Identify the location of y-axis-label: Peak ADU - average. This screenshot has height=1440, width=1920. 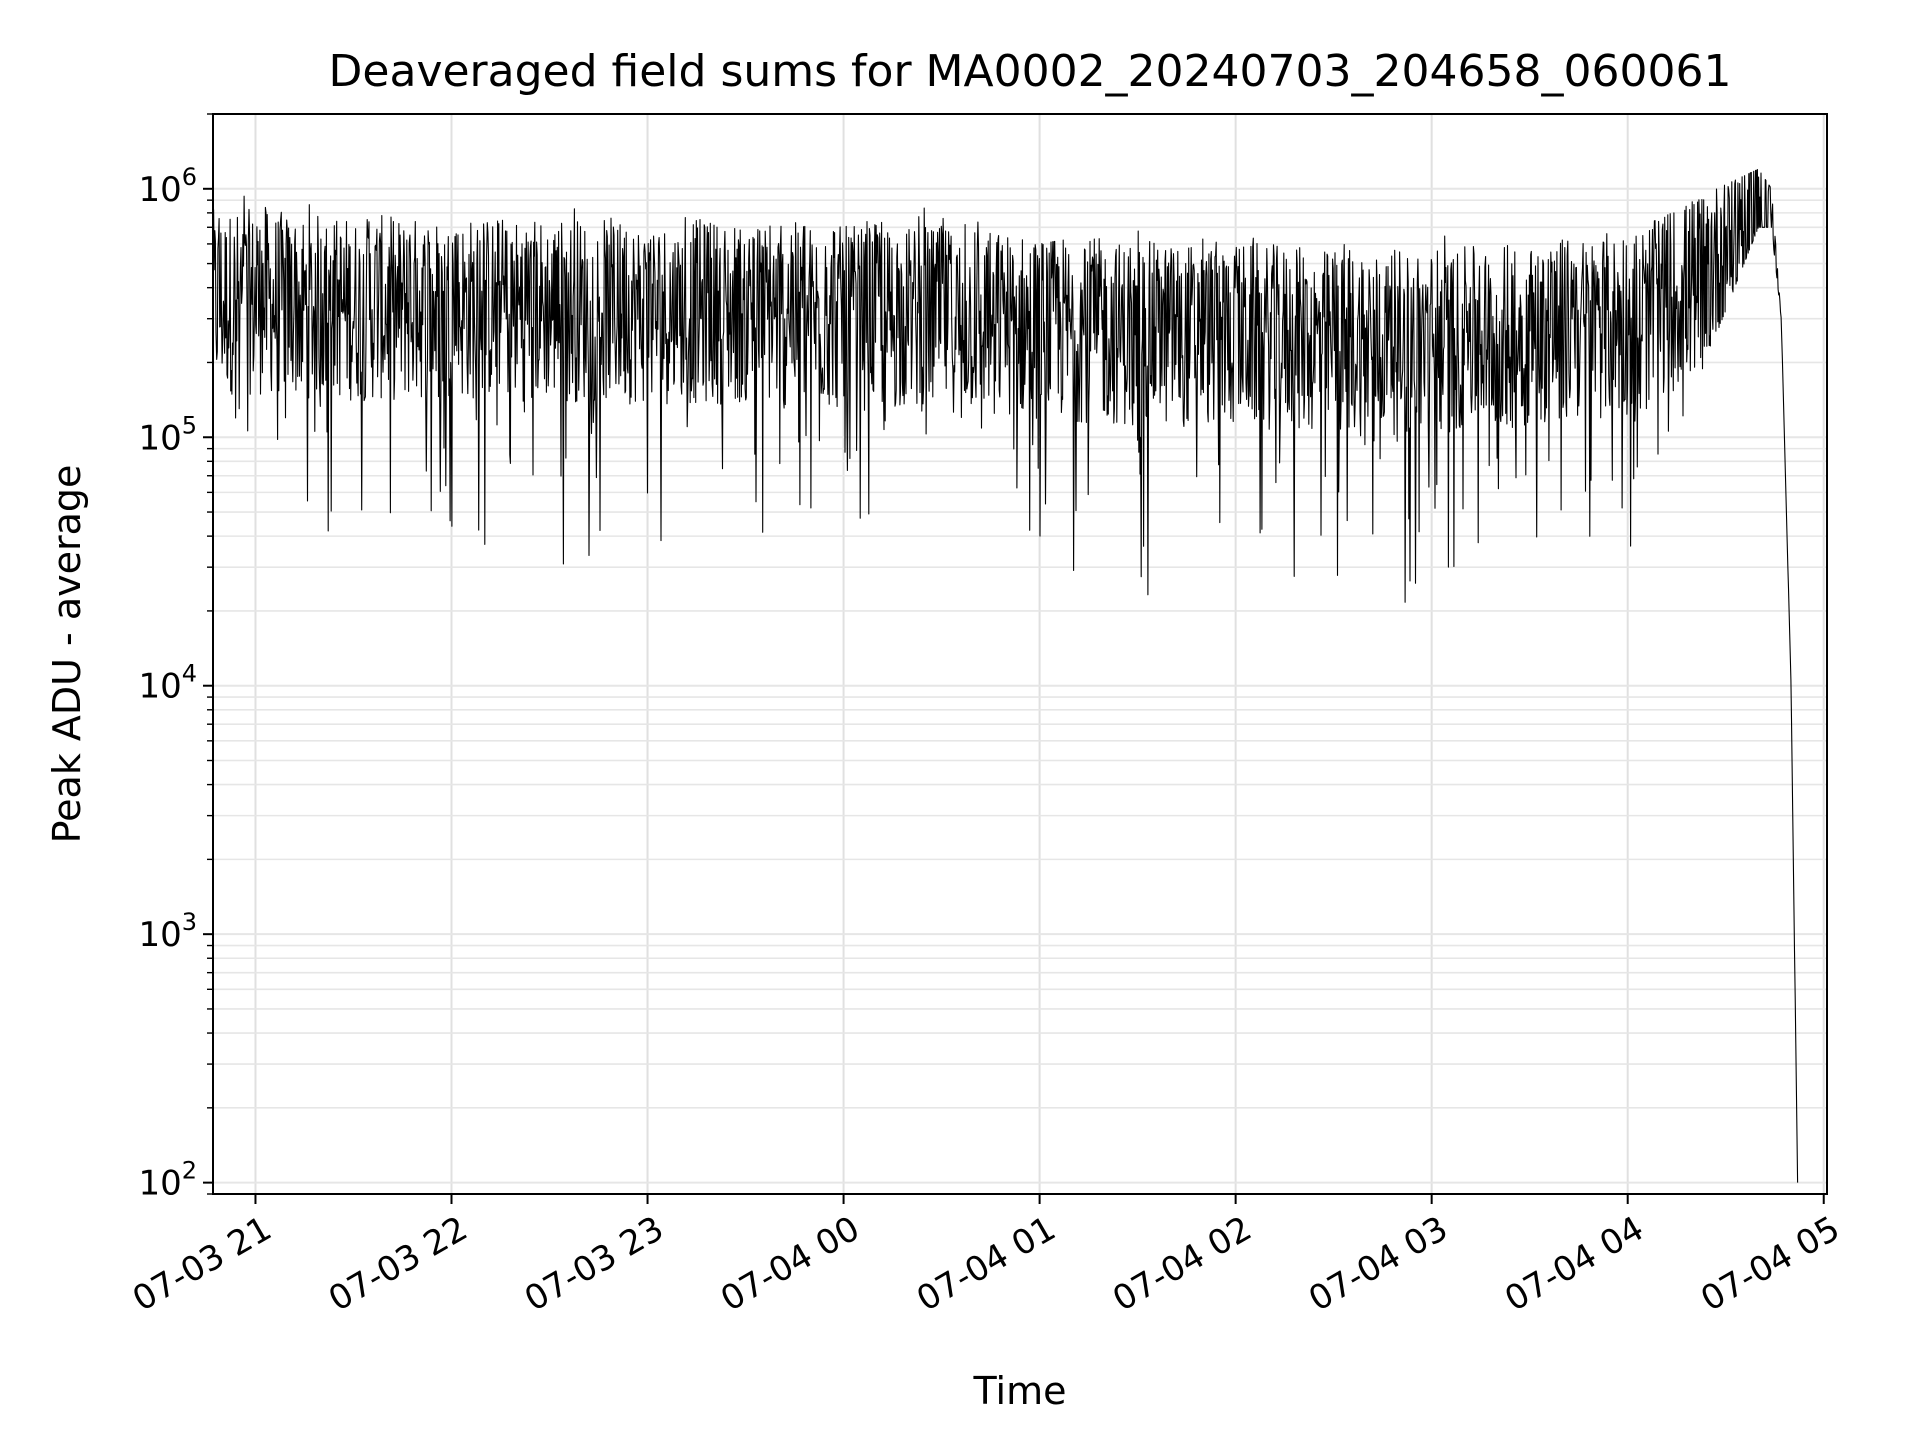
(67, 654).